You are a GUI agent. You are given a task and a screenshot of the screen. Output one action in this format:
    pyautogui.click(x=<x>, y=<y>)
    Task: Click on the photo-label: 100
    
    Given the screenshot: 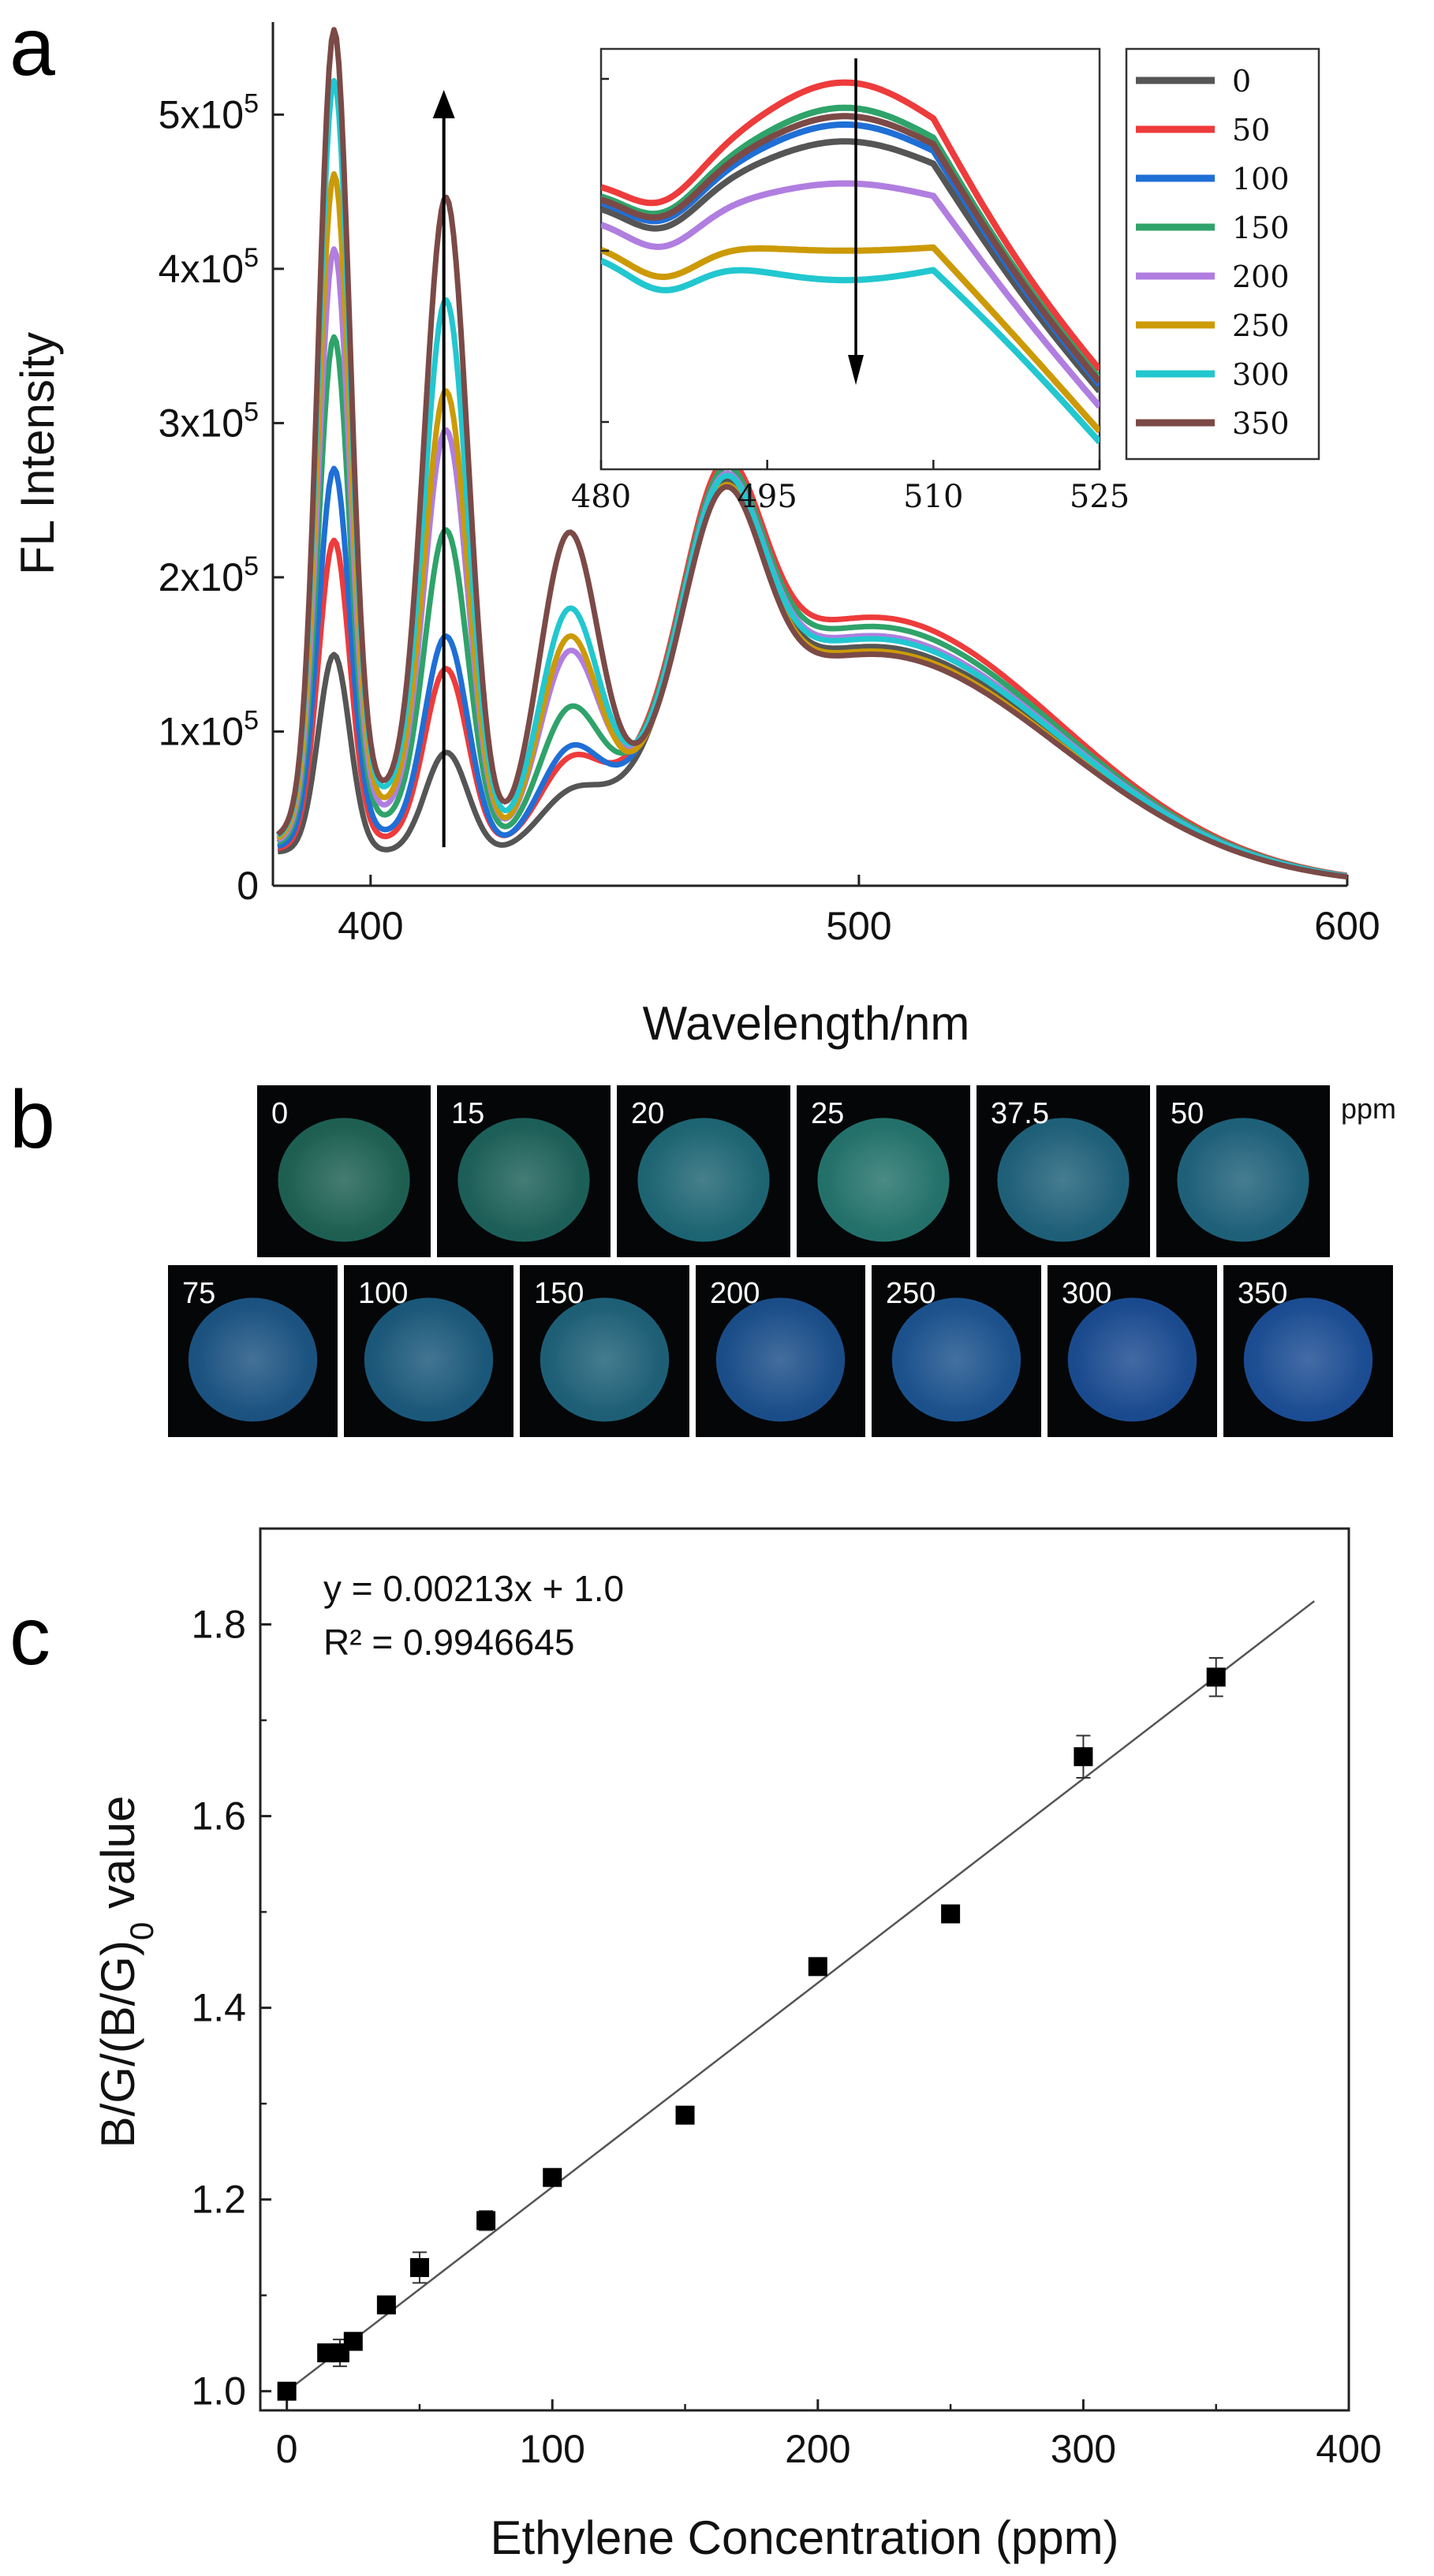 What is the action you would take?
    pyautogui.click(x=383, y=1293)
    